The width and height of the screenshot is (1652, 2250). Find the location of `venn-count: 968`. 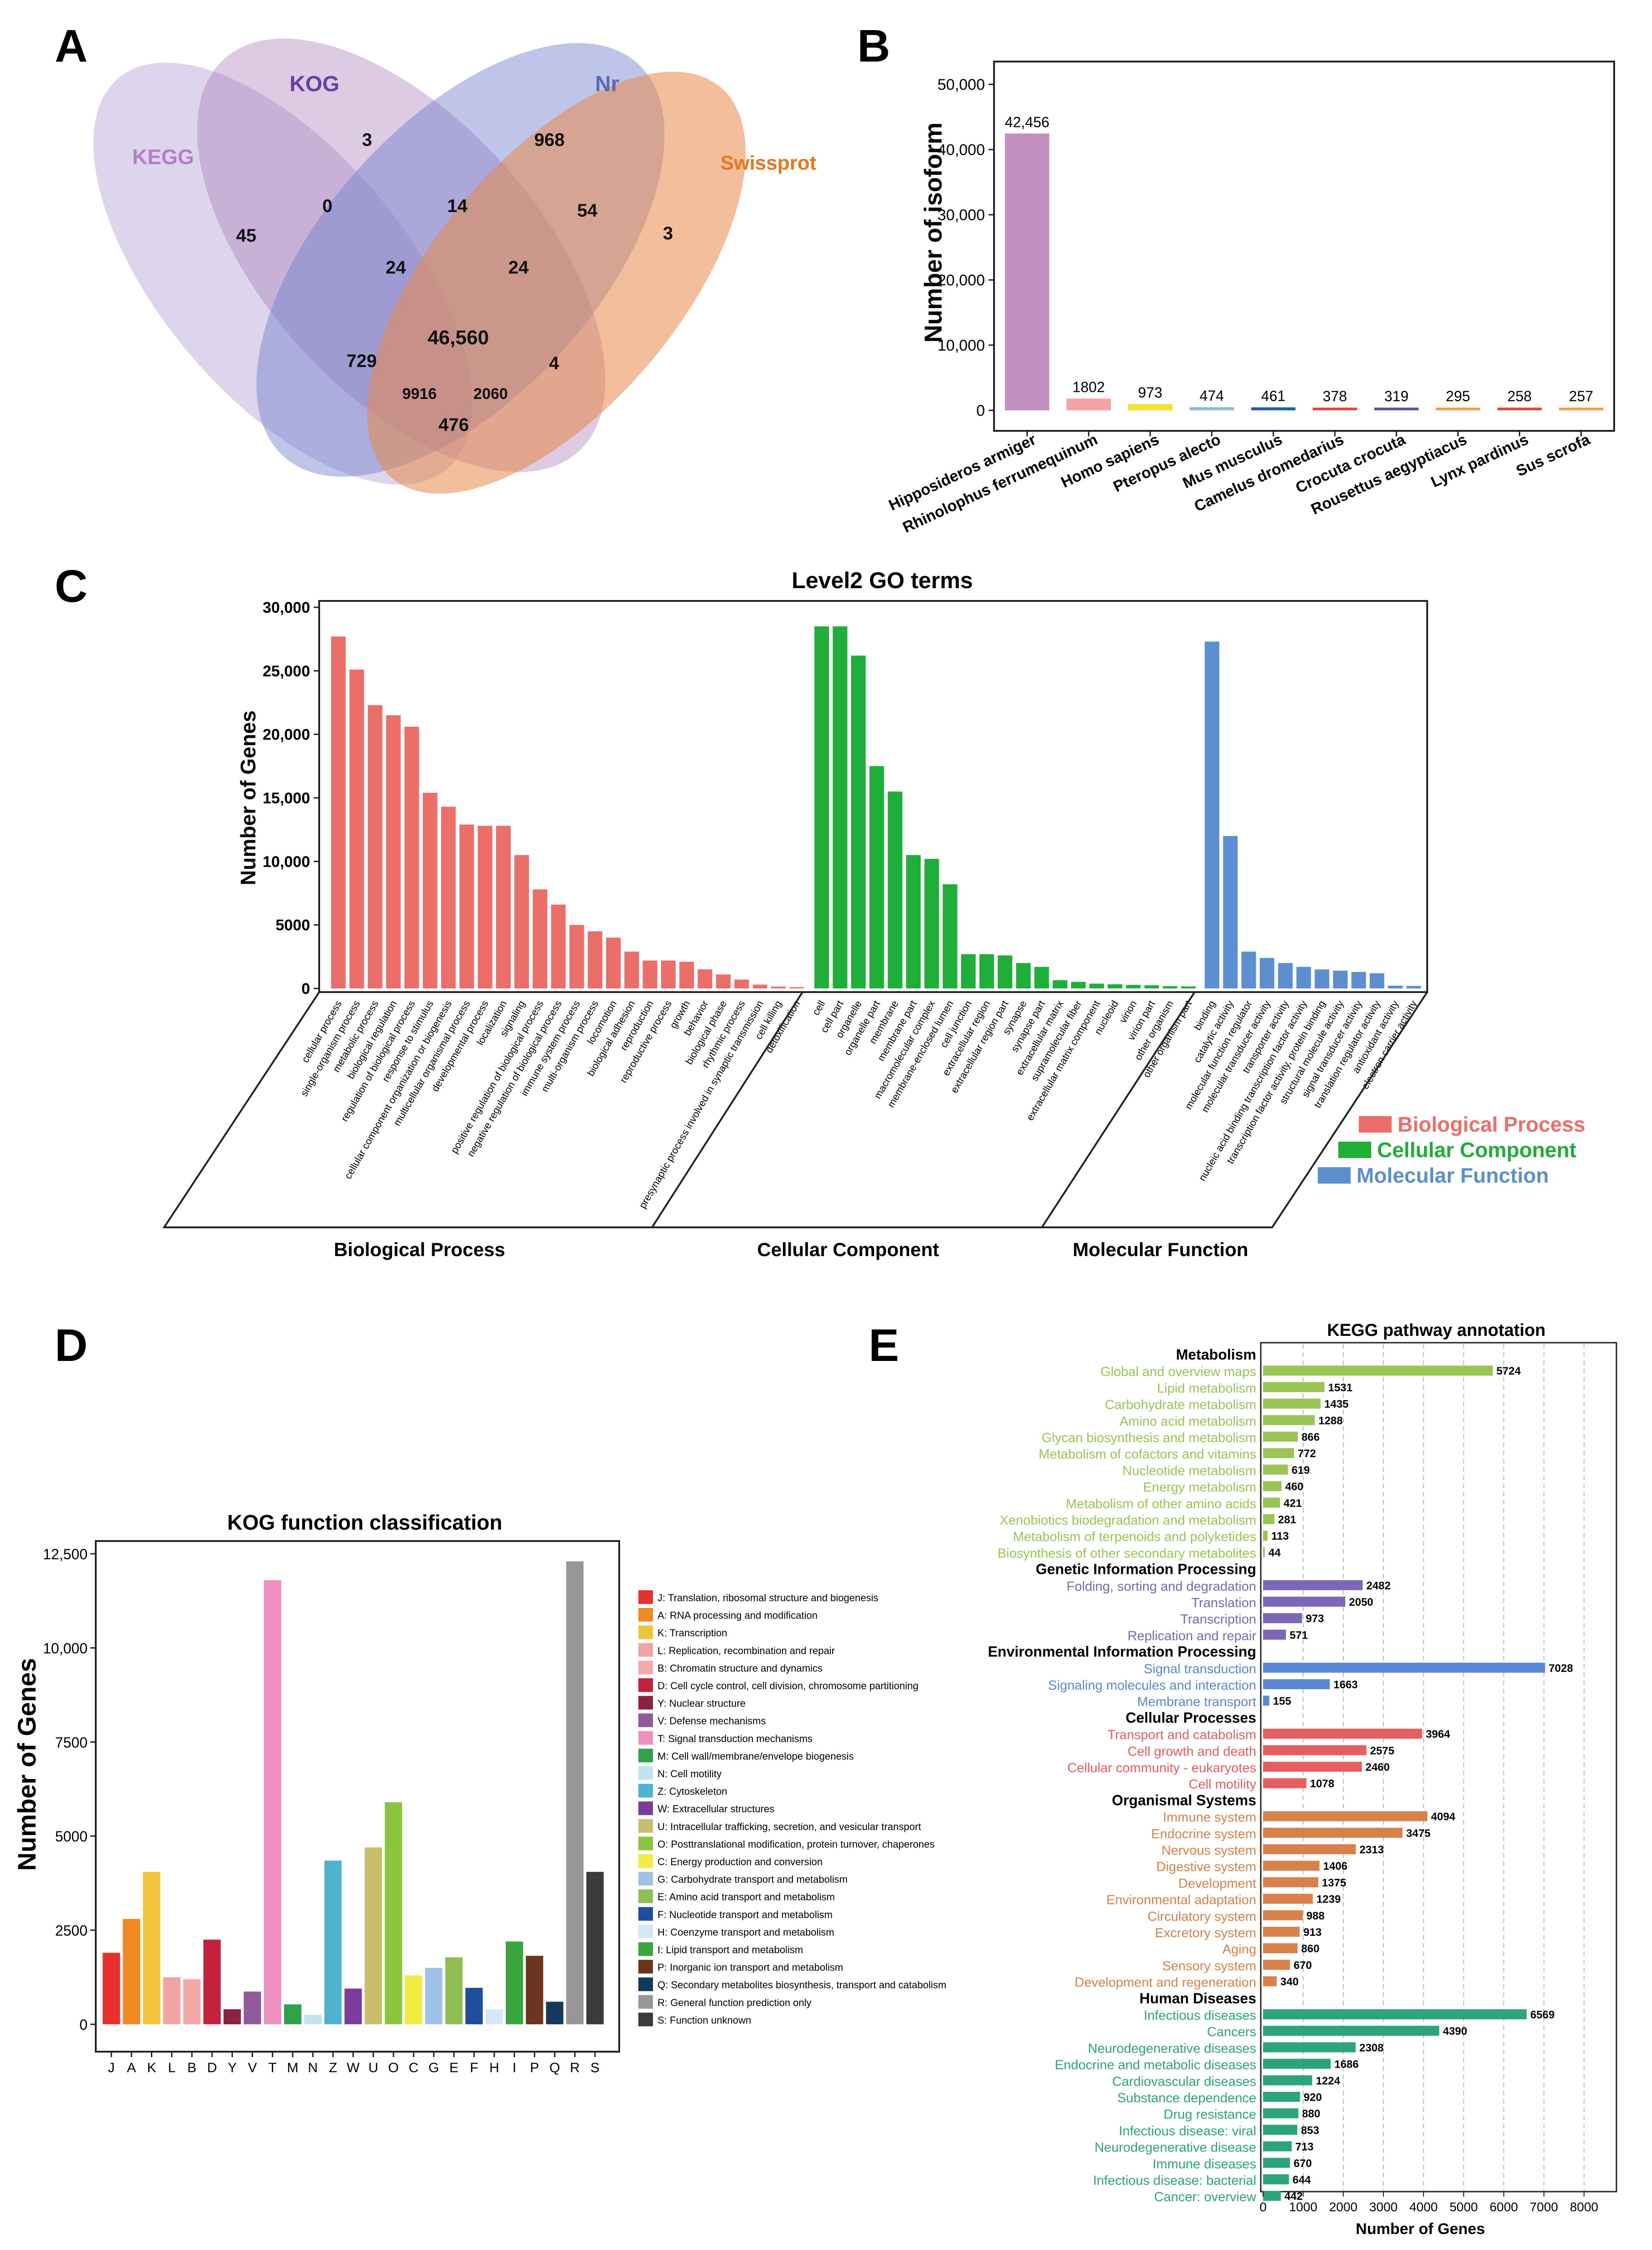

venn-count: 968 is located at coordinates (549, 140).